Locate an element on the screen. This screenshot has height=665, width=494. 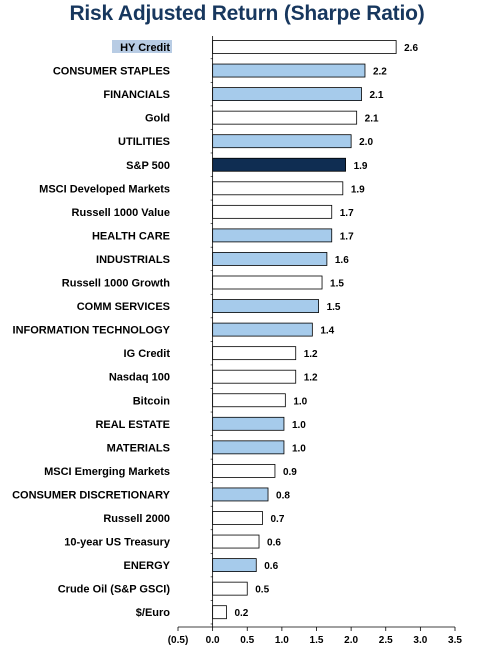
value-label-nasdaq-100: 1.2 is located at coordinates (311, 378).